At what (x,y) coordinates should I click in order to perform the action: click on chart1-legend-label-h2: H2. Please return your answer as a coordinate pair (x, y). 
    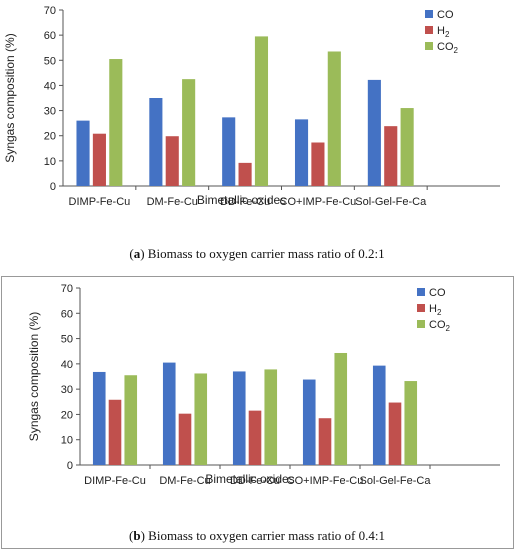
    Looking at the image, I should click on (435, 310).